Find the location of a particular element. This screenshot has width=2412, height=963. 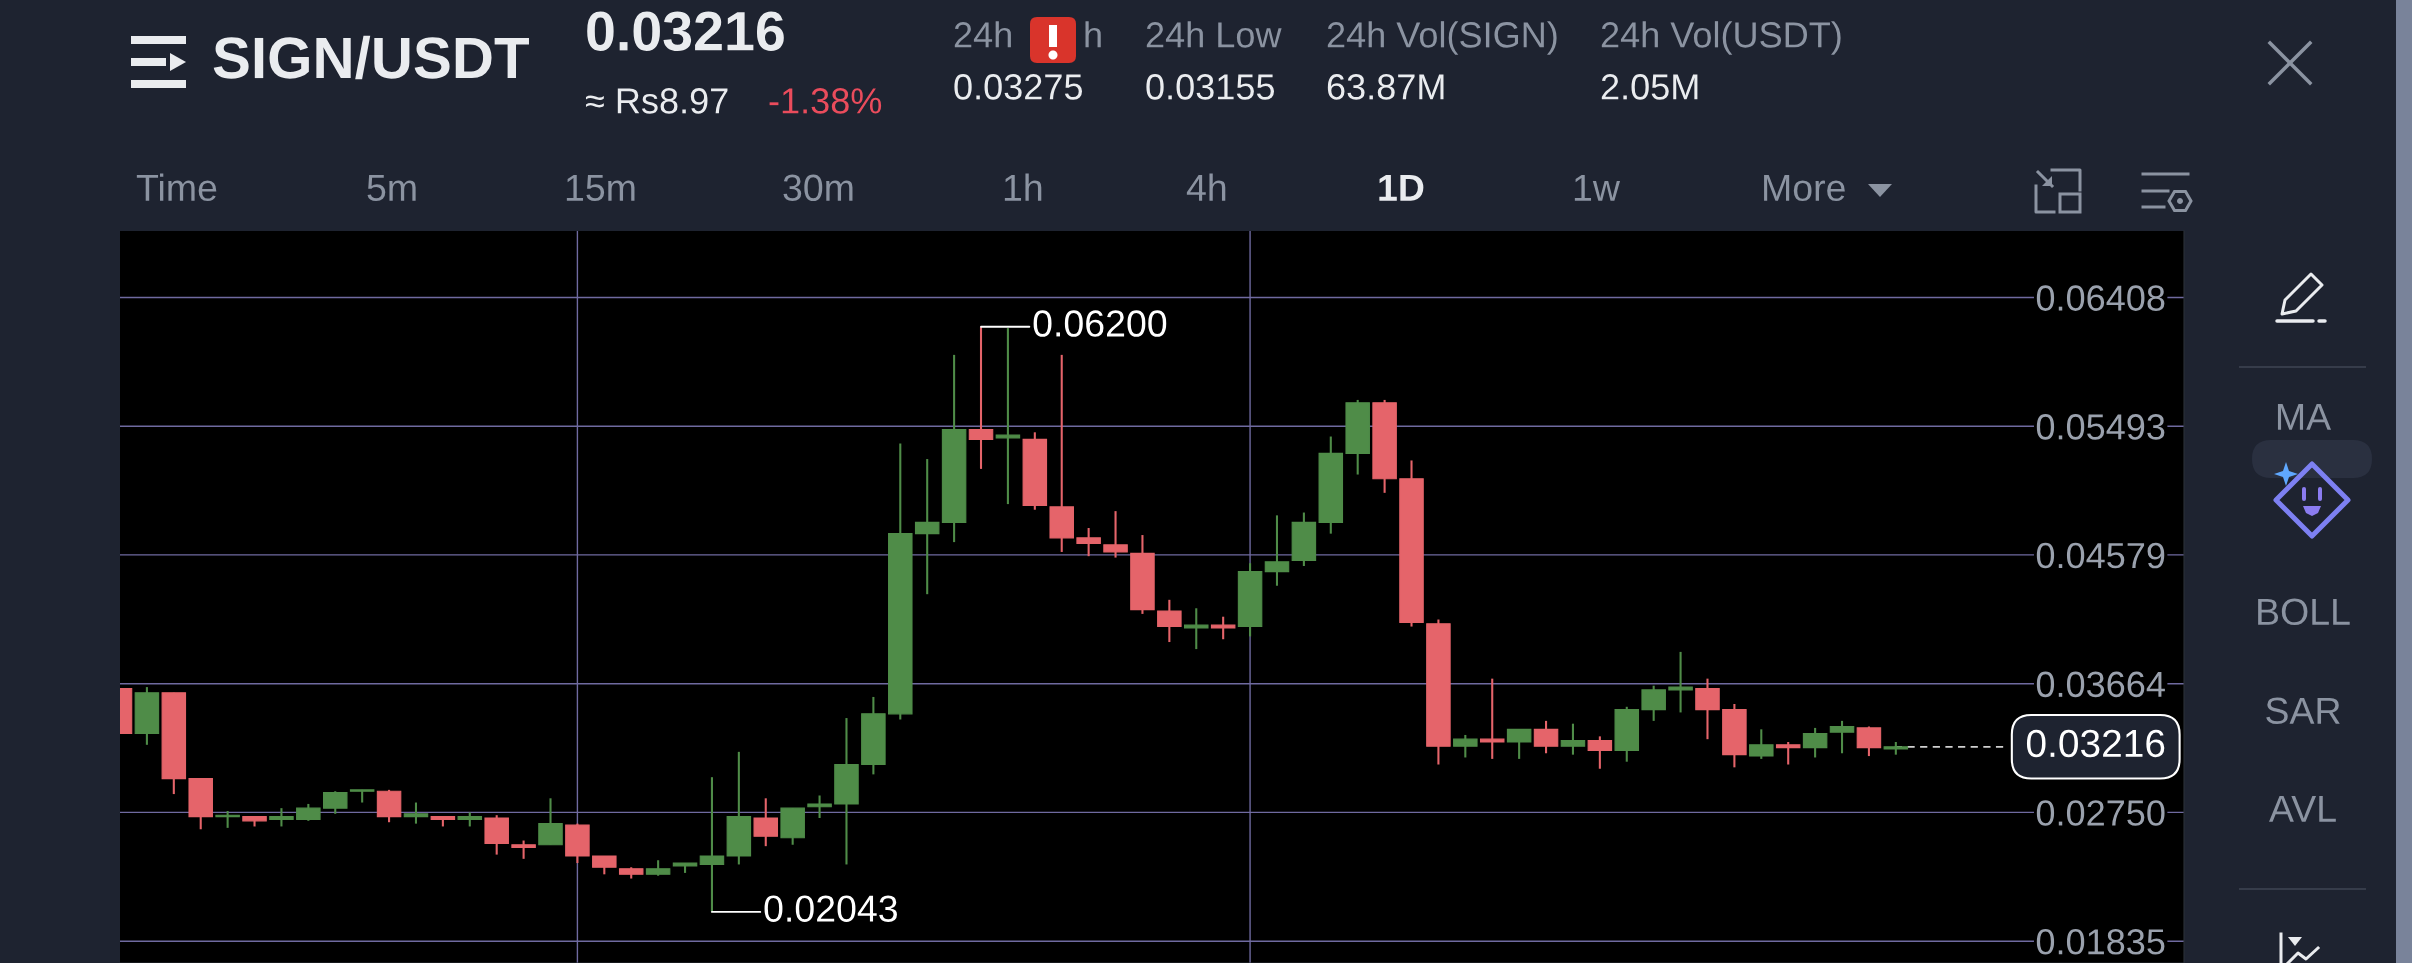

text: 5m is located at coordinates (391, 188).